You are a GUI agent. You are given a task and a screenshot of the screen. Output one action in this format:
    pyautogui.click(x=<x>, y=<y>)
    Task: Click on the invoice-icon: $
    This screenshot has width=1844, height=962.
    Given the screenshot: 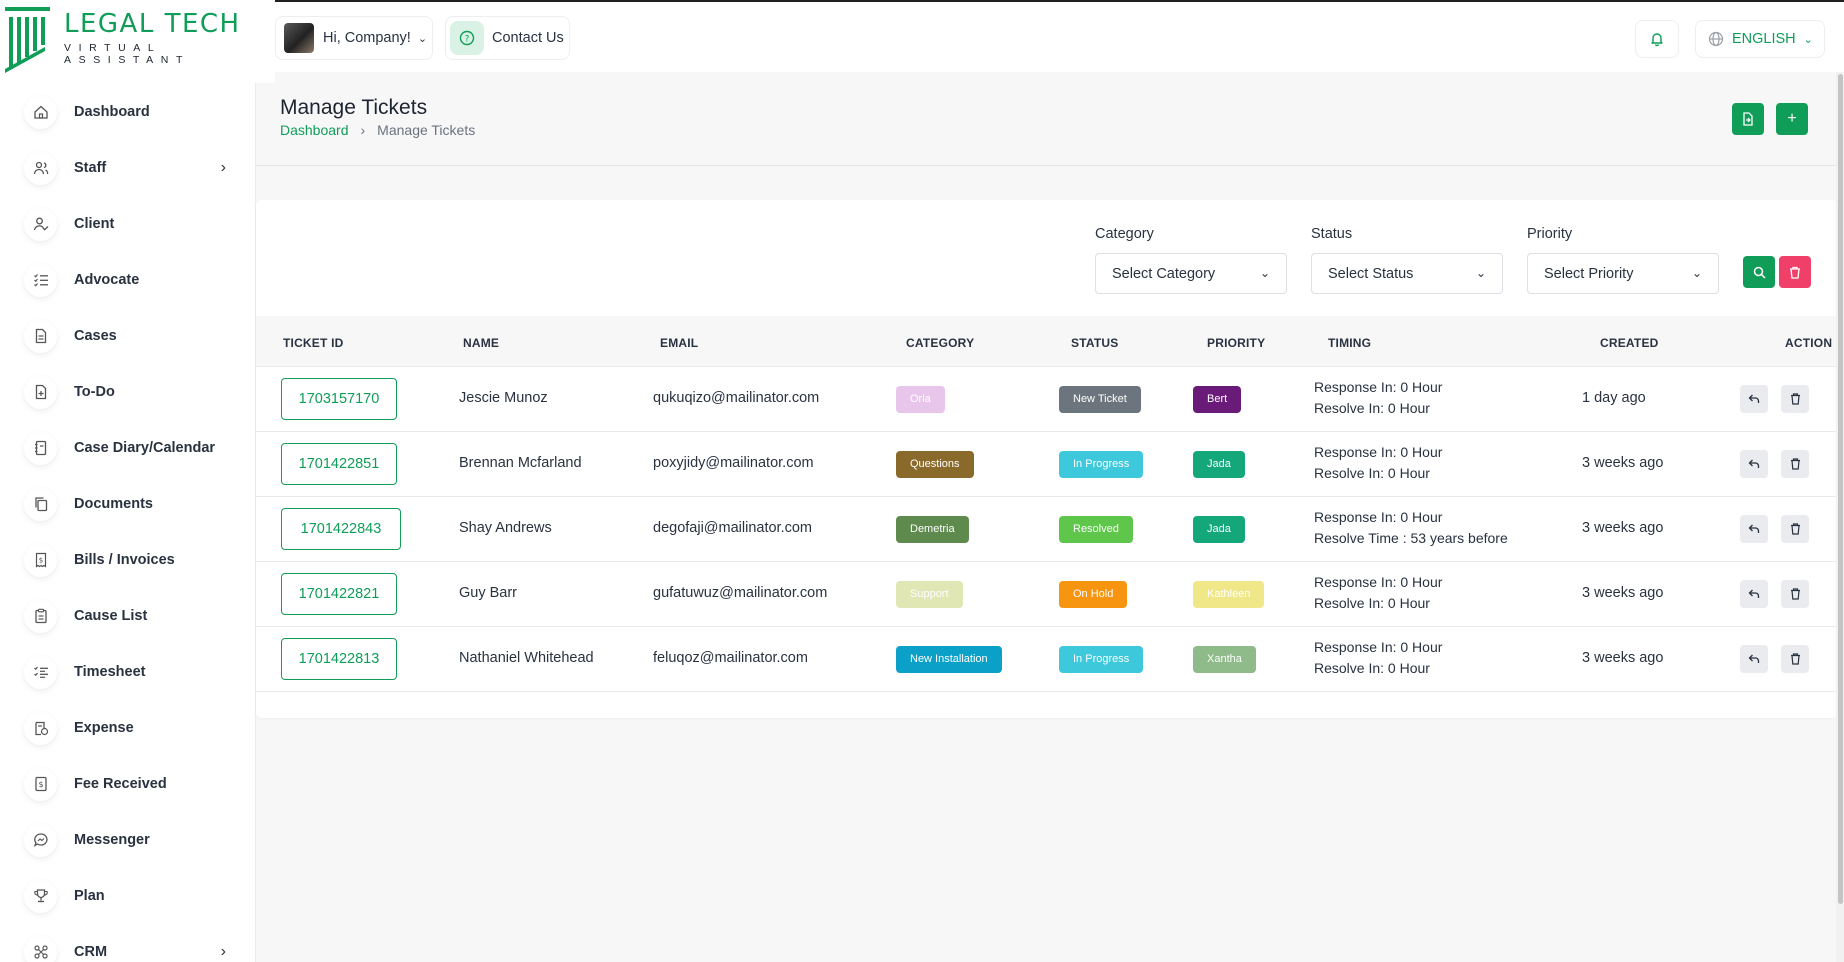 What is the action you would take?
    pyautogui.click(x=40, y=560)
    